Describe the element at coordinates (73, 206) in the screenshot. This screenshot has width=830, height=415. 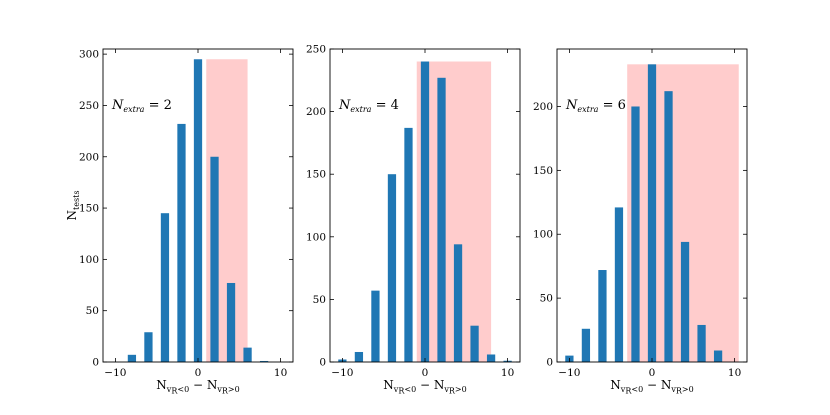
I see `y-axis-label: Ntests` at that location.